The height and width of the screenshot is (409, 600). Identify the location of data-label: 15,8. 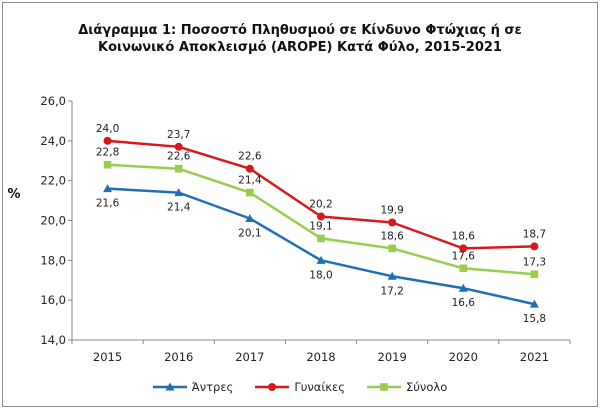
(534, 319).